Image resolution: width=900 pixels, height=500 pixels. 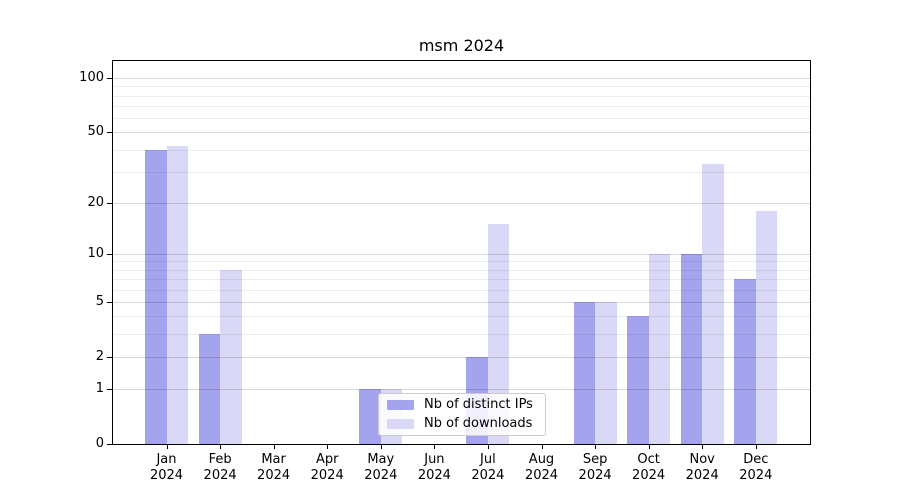 I want to click on y-tick-label-2: 2, so click(x=99, y=356).